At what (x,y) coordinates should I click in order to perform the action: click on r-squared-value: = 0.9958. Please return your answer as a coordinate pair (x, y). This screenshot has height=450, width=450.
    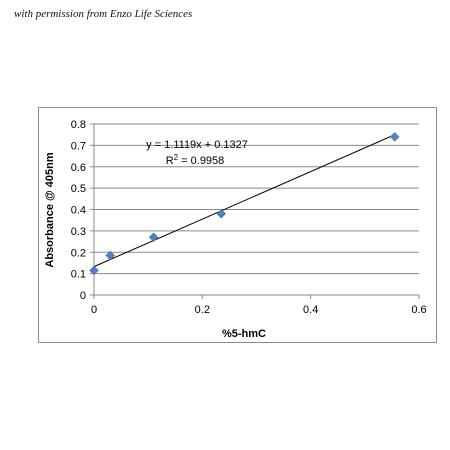
    Looking at the image, I should click on (201, 161).